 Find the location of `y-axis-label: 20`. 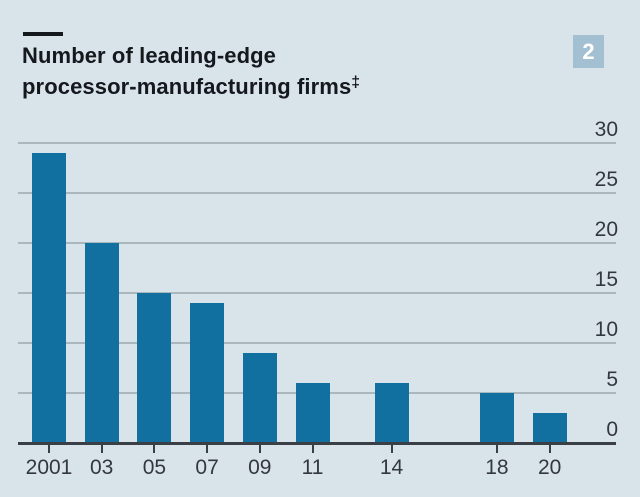

y-axis-label: 20 is located at coordinates (606, 229).